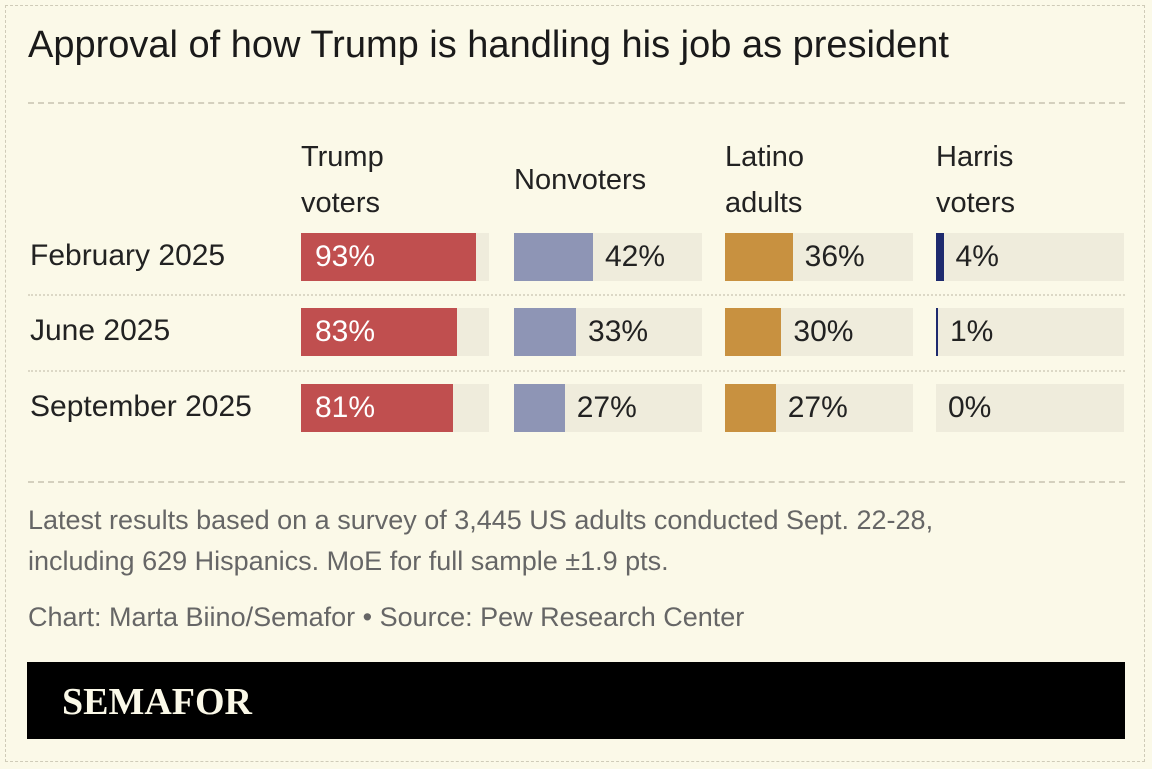  I want to click on column-header: Latino adults, so click(819, 180).